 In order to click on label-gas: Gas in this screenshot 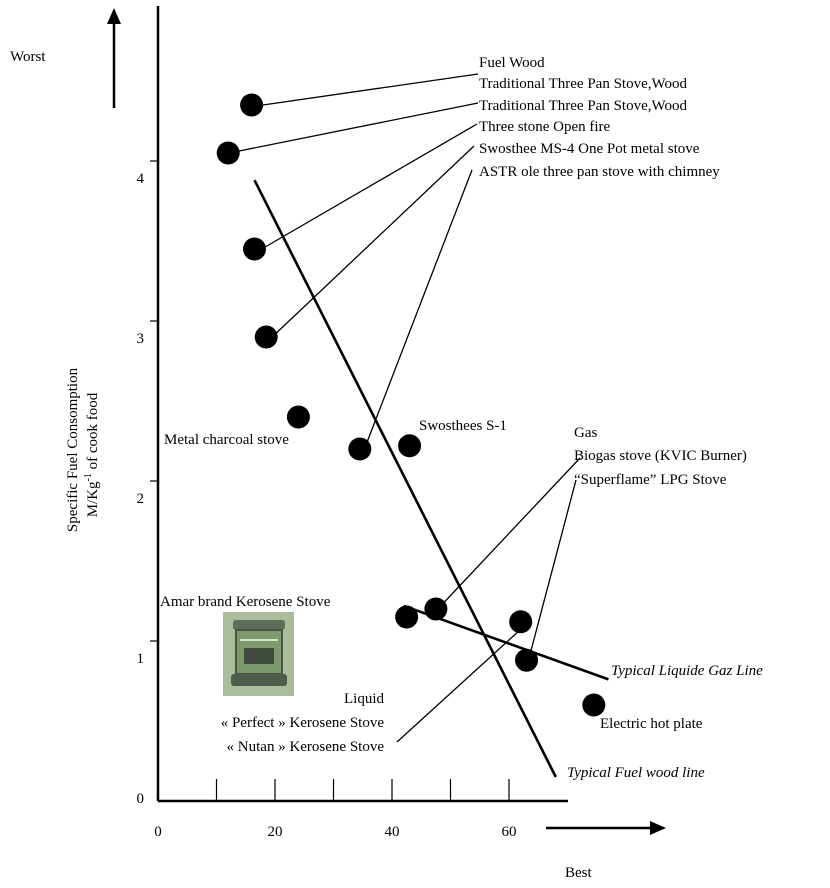, I will do `click(585, 433)`.